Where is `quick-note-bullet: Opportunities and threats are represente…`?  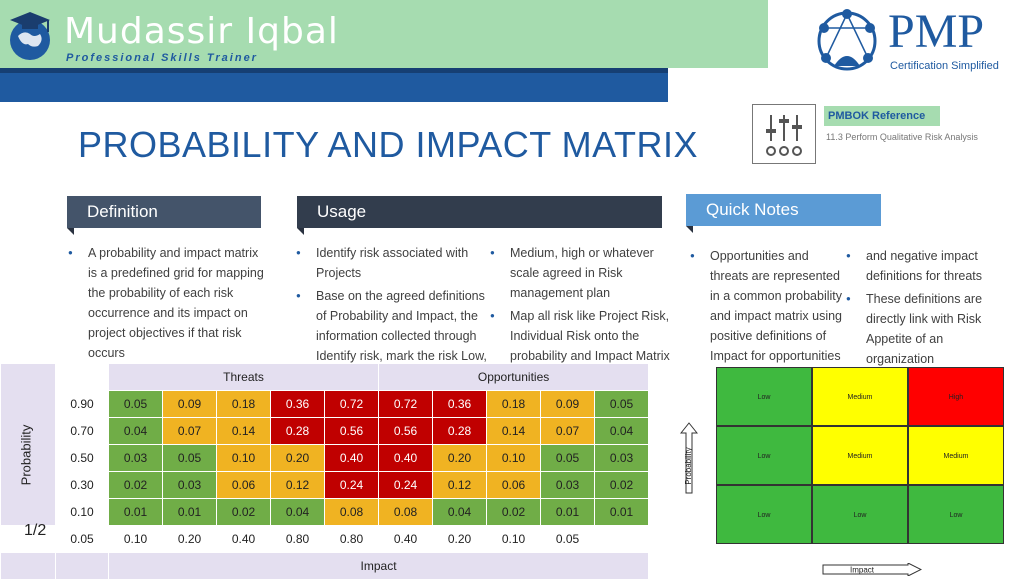
quick-note-bullet: Opportunities and threats are represente… is located at coordinates (769, 306).